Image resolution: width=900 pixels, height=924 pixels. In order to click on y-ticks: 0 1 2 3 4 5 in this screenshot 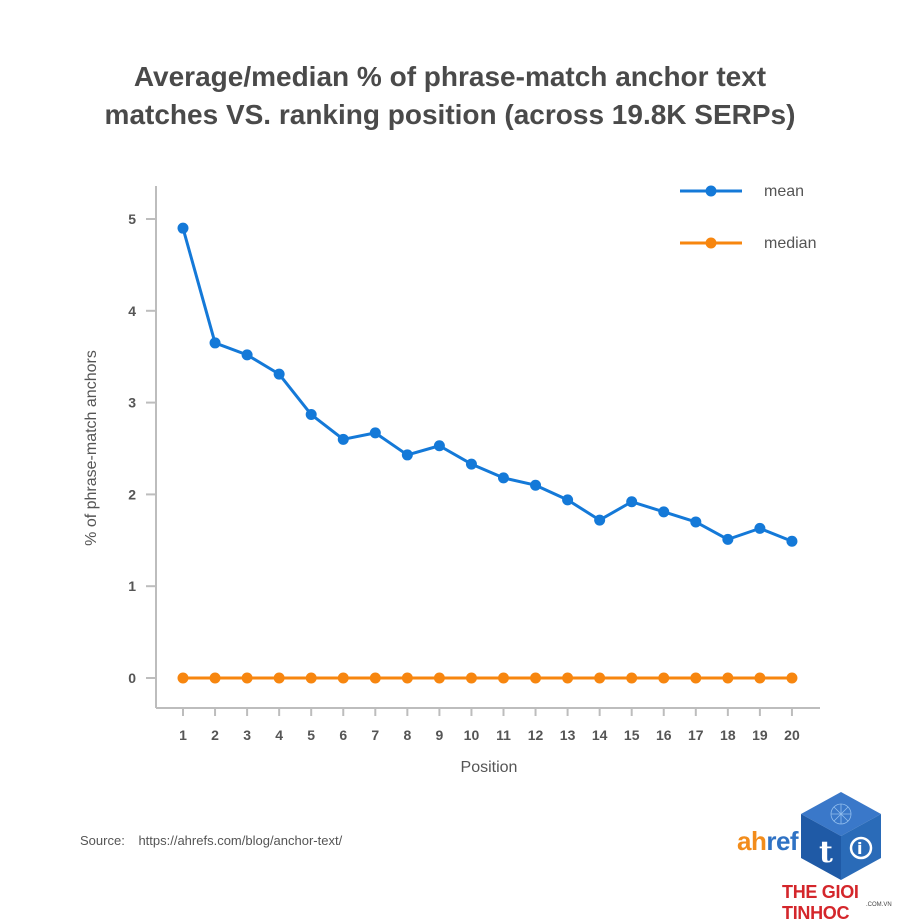, I will do `click(142, 448)`.